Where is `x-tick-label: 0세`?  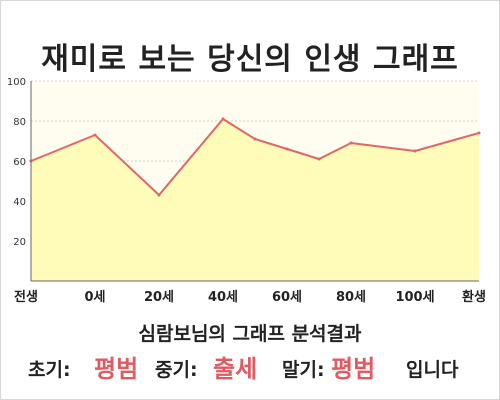 x-tick-label: 0세 is located at coordinates (94, 297).